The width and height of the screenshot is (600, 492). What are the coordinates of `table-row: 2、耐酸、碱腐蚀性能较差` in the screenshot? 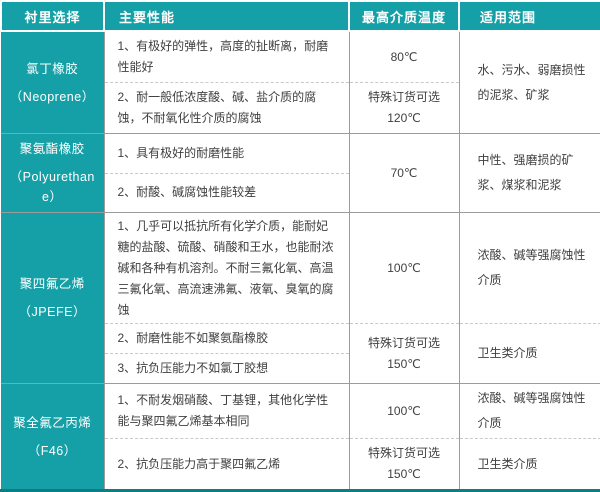 It's located at (300, 192).